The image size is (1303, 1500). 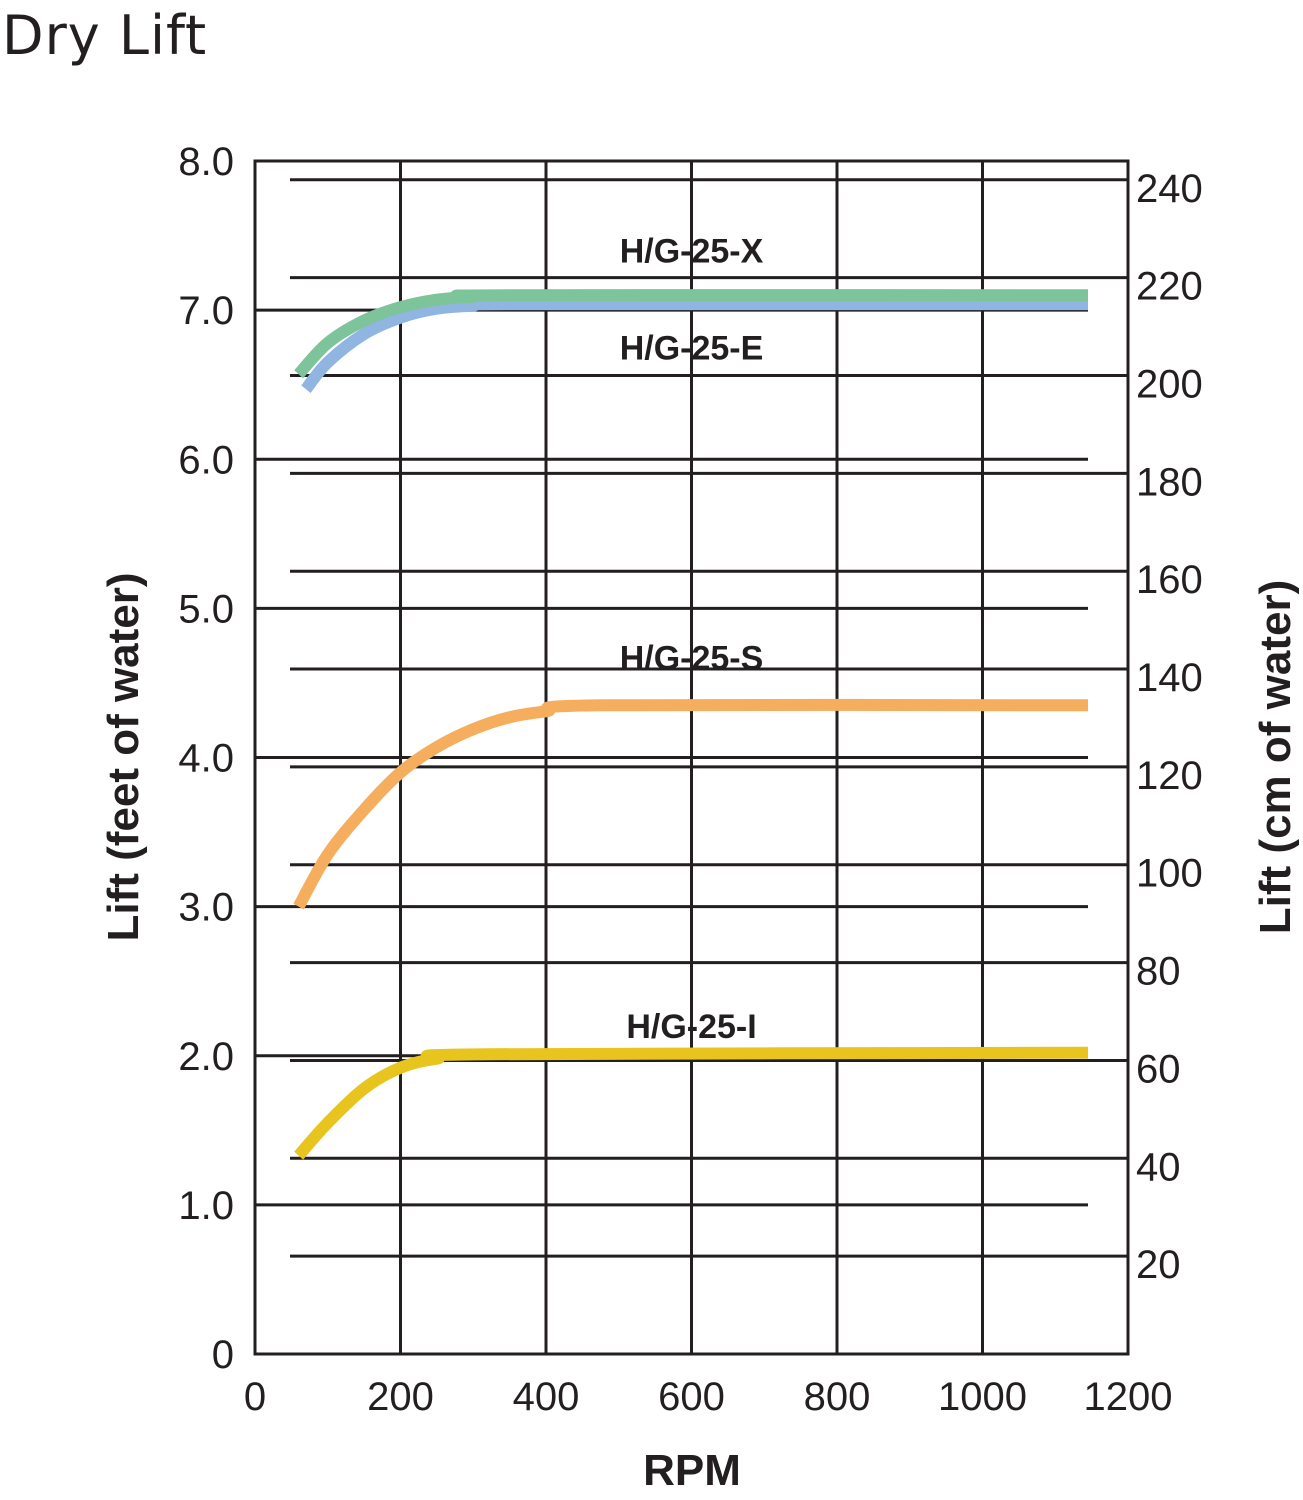 What do you see at coordinates (1158, 1167) in the screenshot?
I see `y2-tick-label: 40` at bounding box center [1158, 1167].